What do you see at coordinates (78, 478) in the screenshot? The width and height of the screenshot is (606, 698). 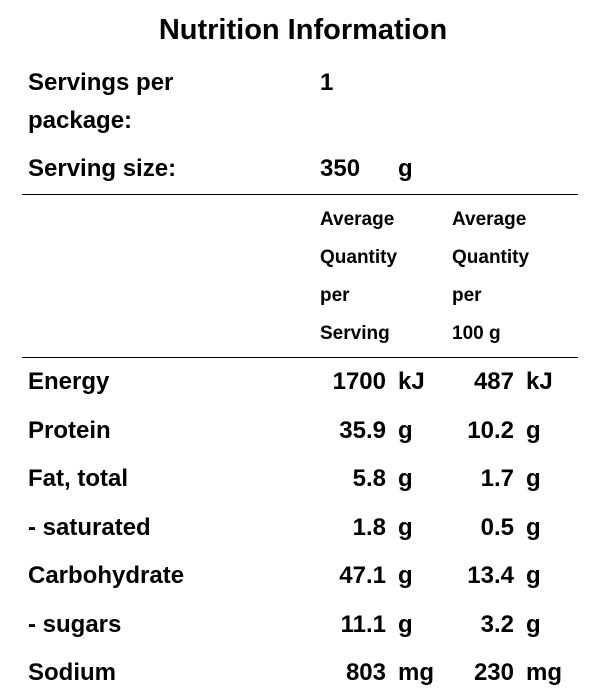 I see `nutrient-name: Fat, total` at bounding box center [78, 478].